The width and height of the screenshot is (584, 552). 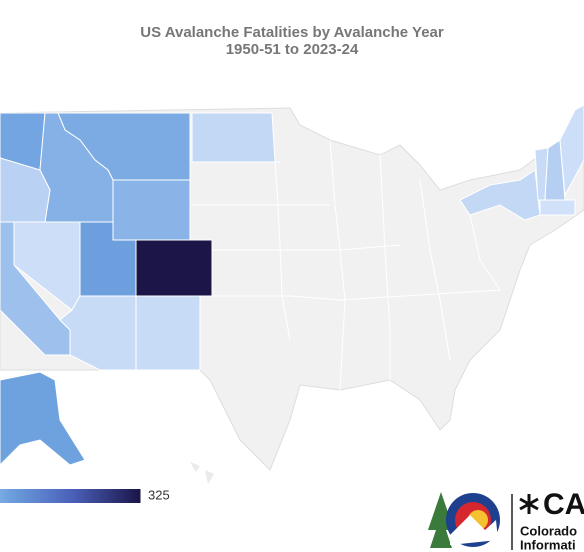 What do you see at coordinates (159, 494) in the screenshot?
I see `legend-label: 325` at bounding box center [159, 494].